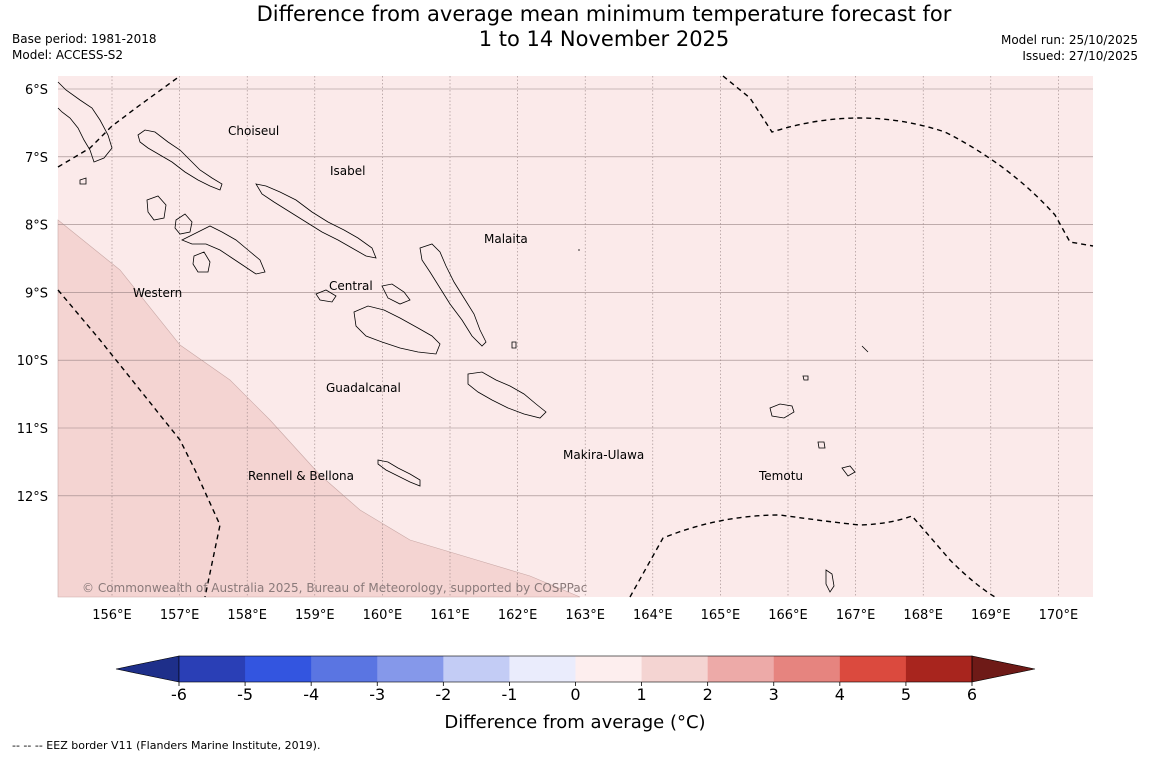  I want to click on region-label-western: Western, so click(157, 293).